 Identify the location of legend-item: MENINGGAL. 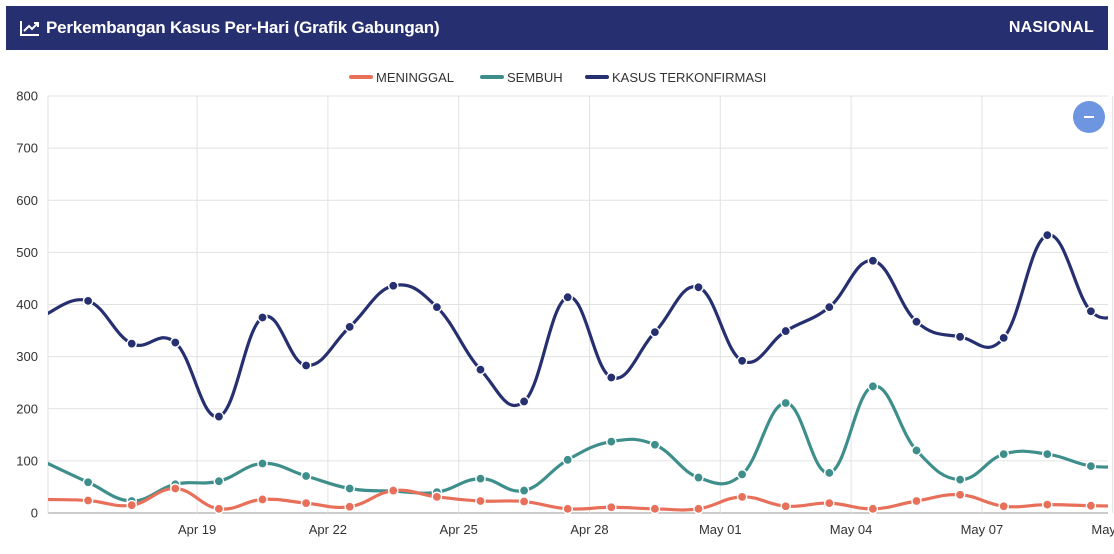
(401, 77).